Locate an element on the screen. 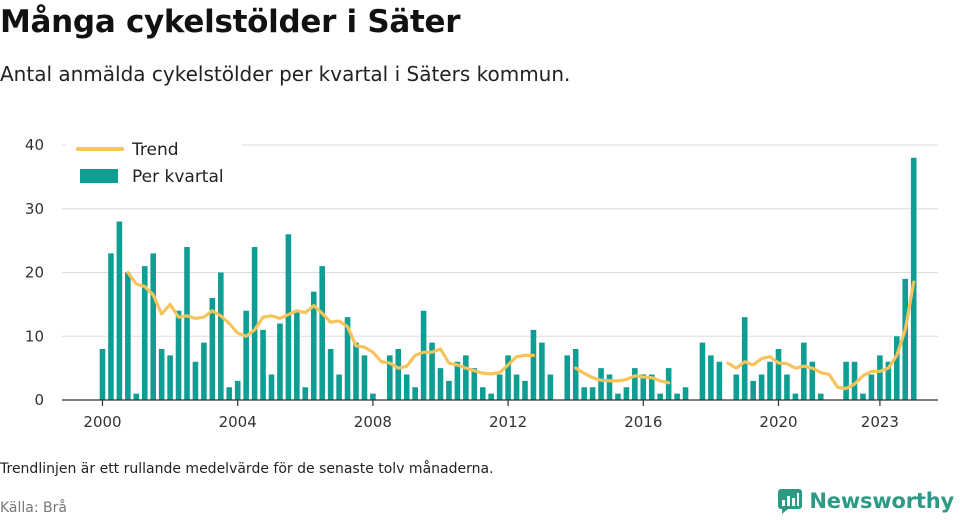 The image size is (960, 520). x-tick-label: 2020 is located at coordinates (778, 422).